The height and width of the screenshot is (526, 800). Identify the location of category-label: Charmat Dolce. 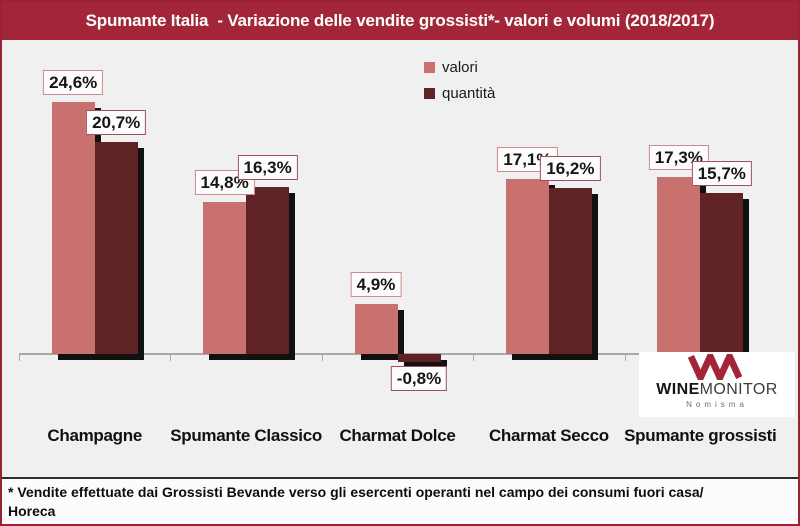
(397, 435).